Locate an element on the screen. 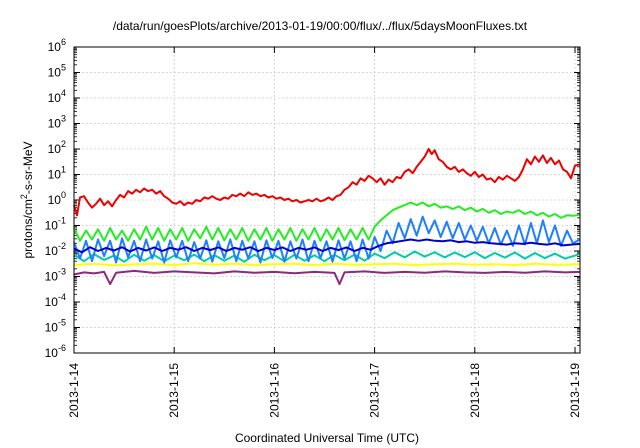  x-tick-label: 2013-1-18 is located at coordinates (475, 390).